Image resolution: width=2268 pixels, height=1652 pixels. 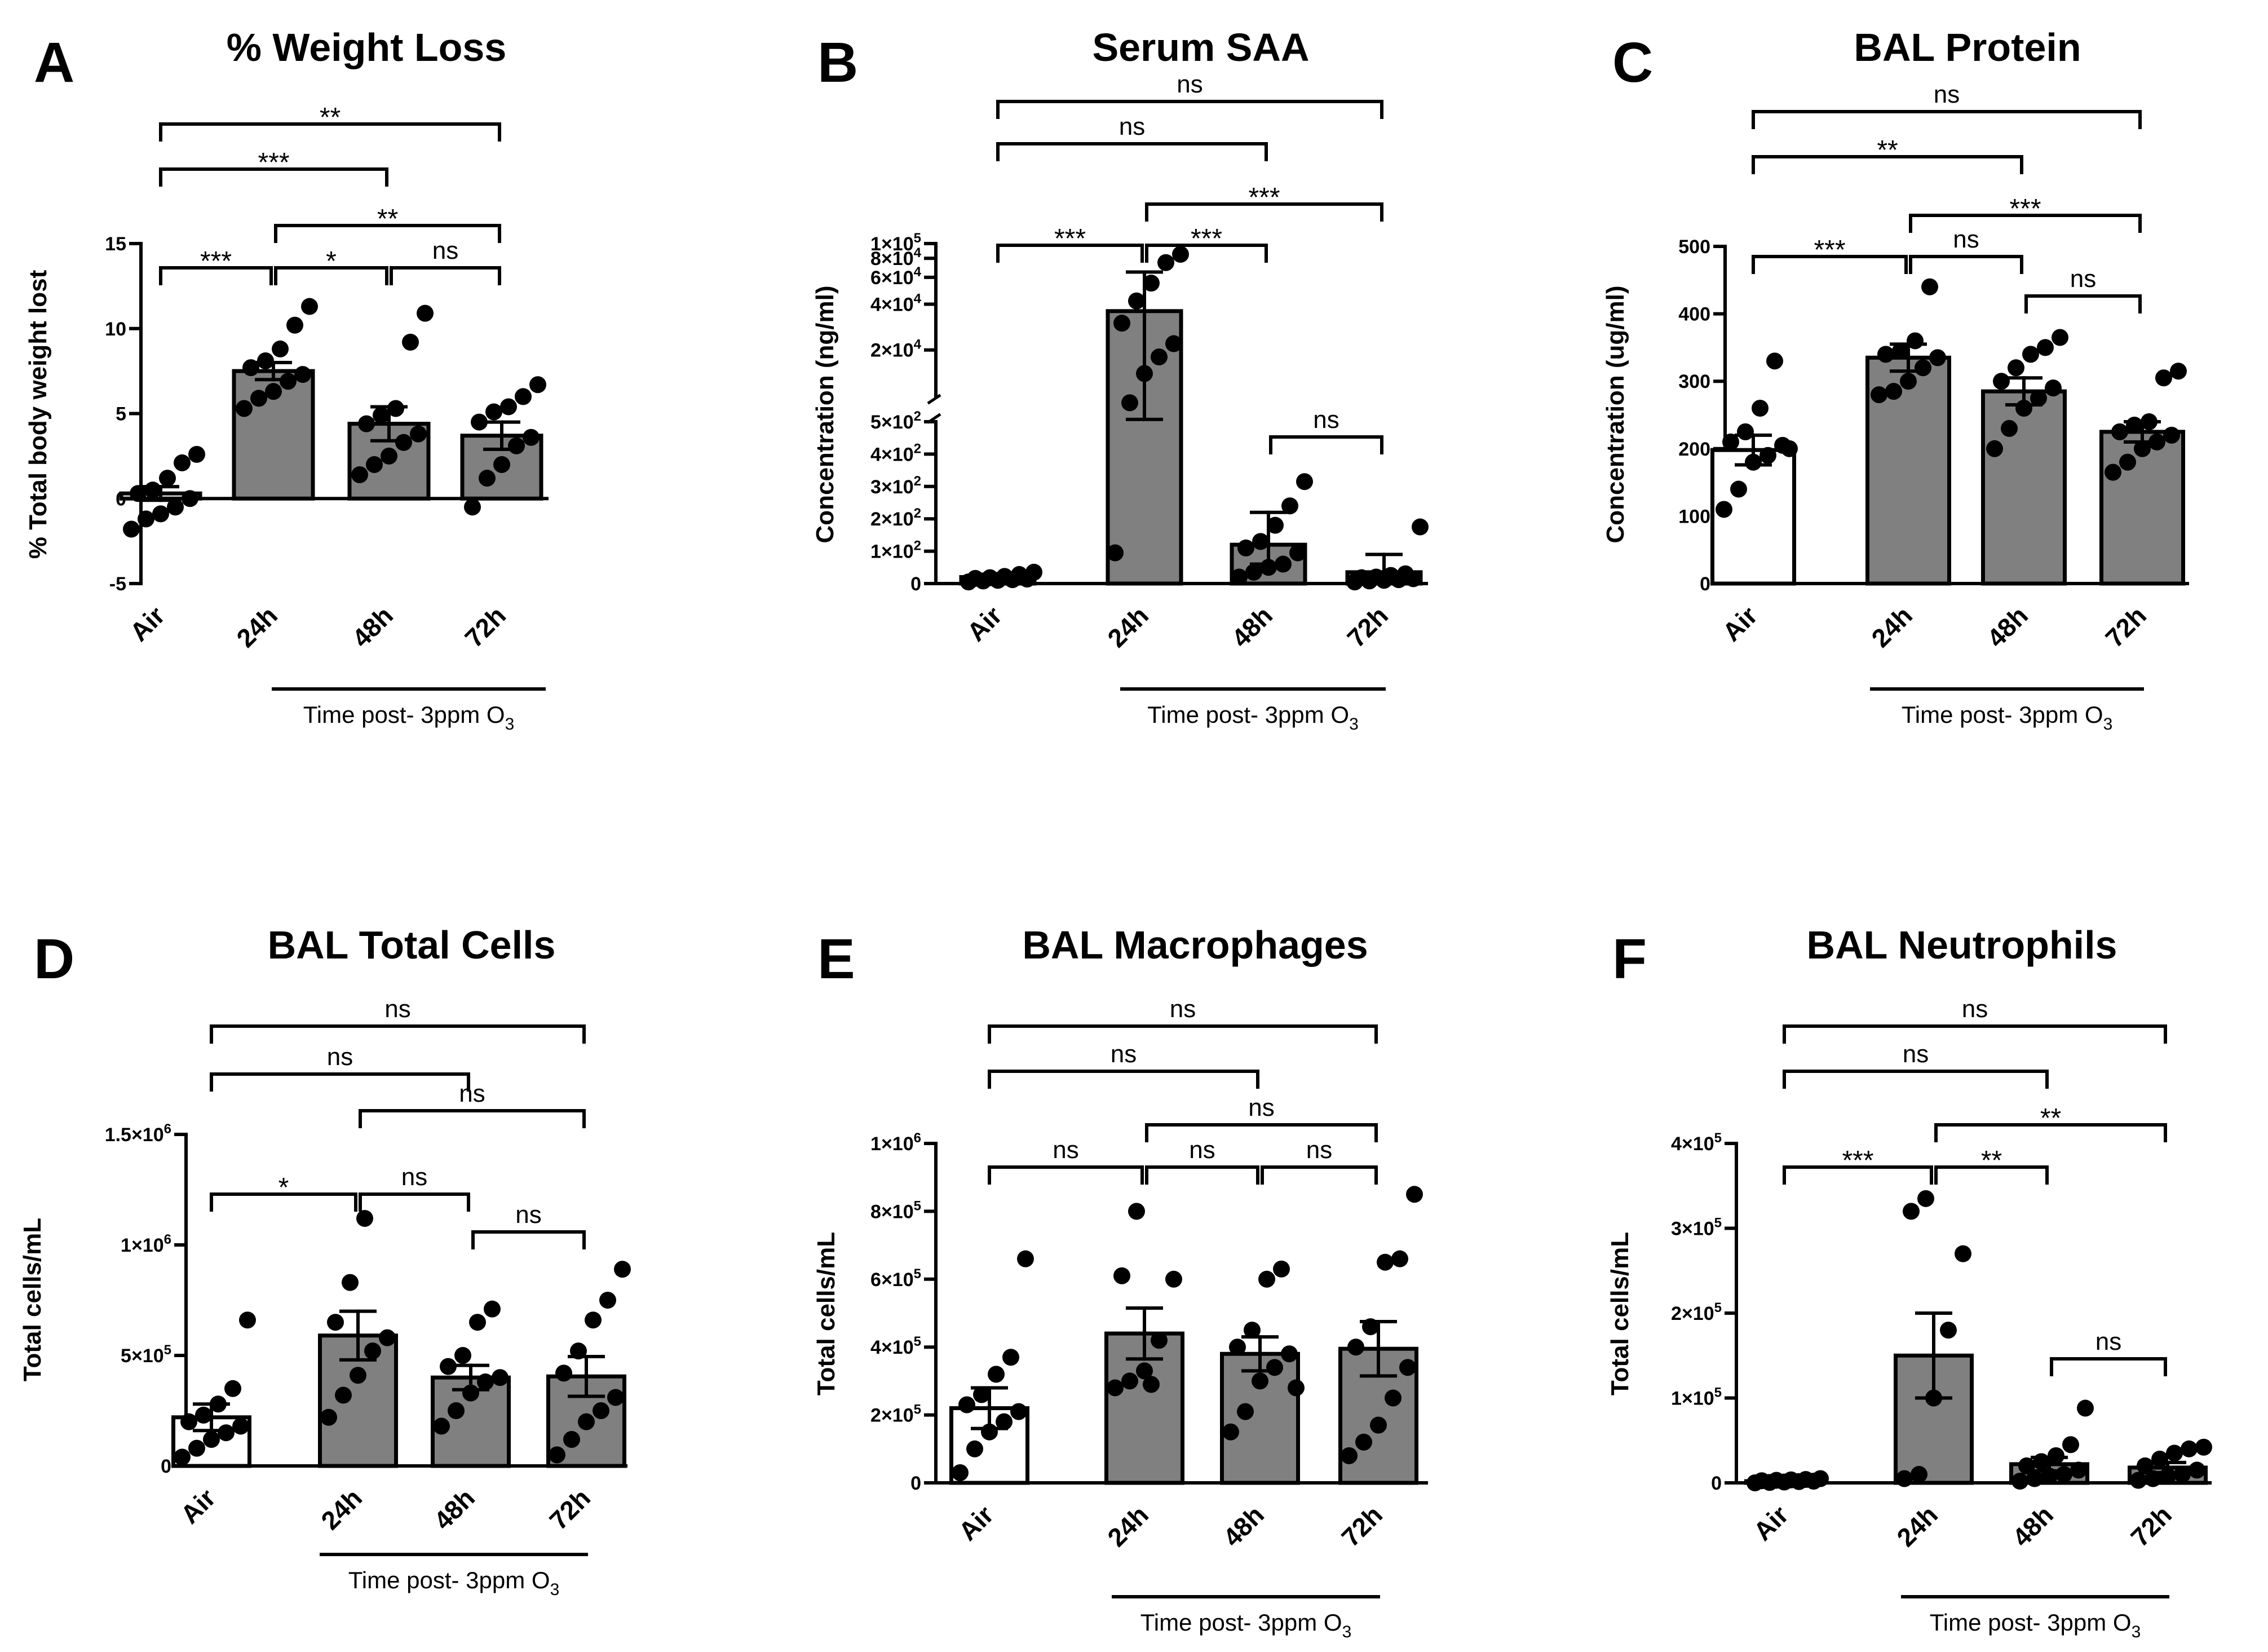 I want to click on y-tick-label: 3×10², so click(x=895, y=486).